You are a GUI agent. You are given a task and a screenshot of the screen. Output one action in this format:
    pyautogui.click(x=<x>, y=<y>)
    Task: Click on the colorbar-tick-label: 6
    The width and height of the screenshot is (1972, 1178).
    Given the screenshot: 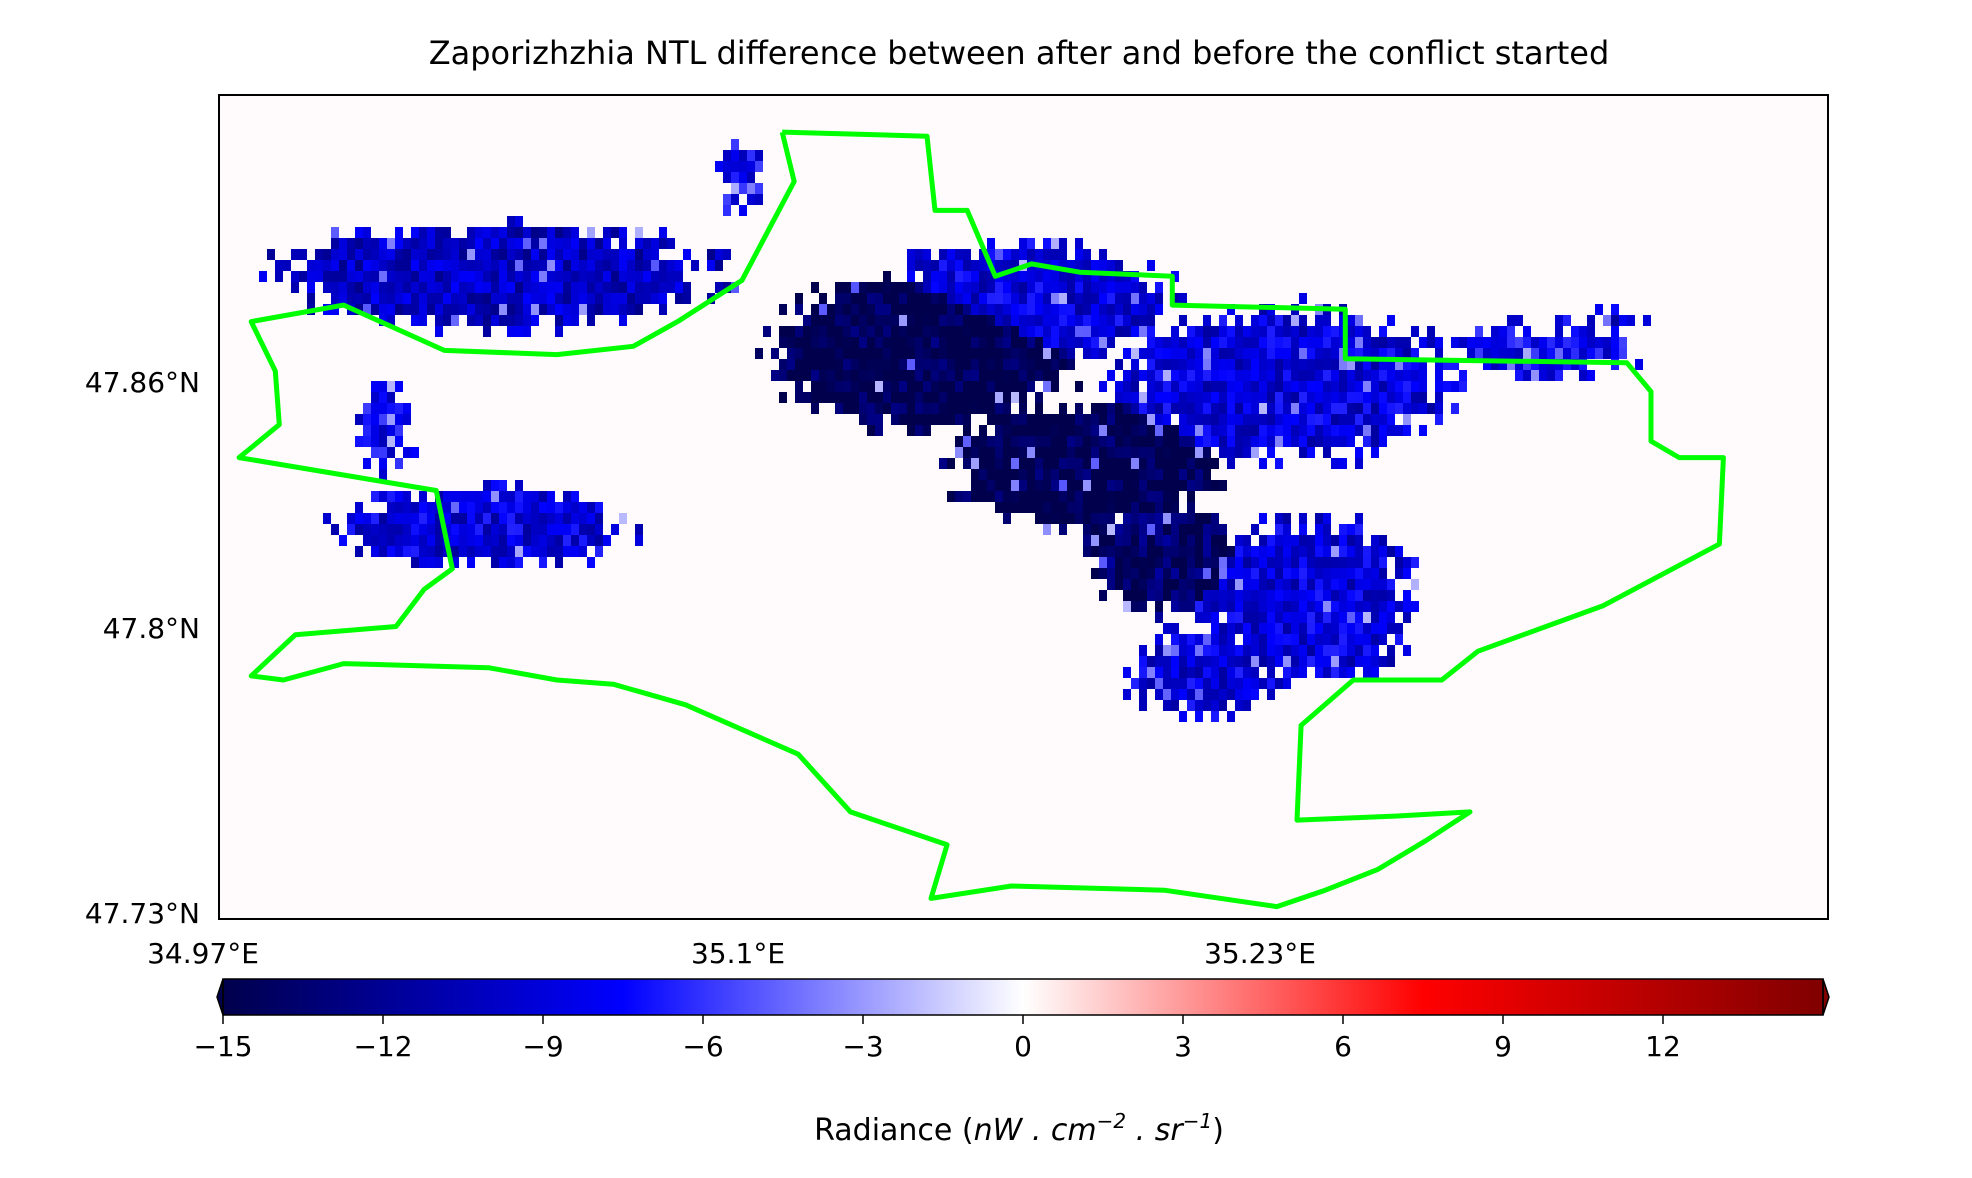 What is the action you would take?
    pyautogui.click(x=1343, y=1046)
    